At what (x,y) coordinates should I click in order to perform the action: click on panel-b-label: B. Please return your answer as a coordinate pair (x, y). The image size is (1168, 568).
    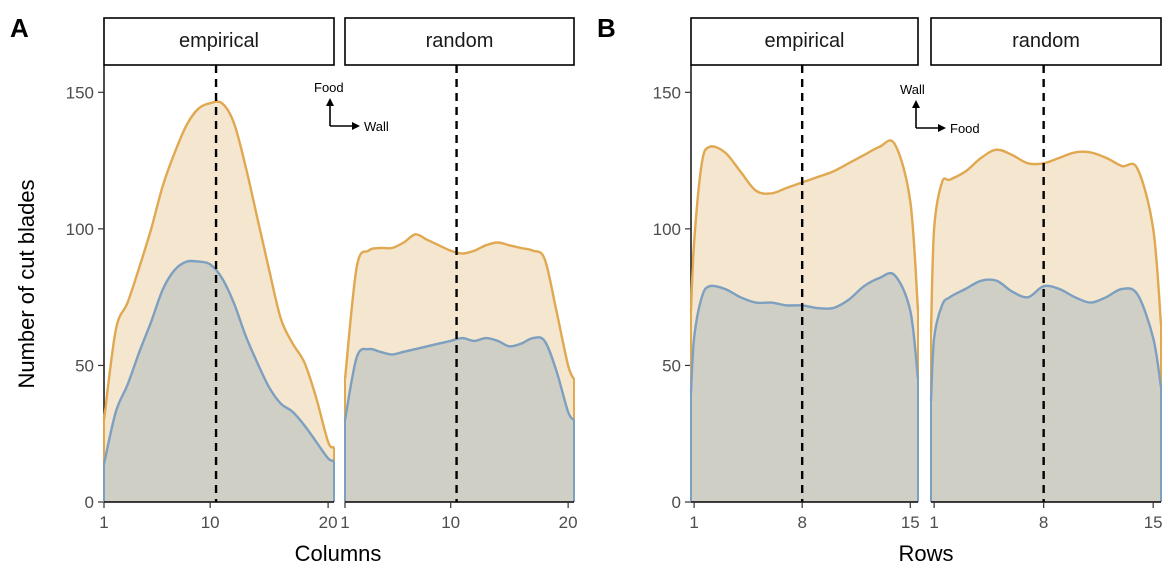
    Looking at the image, I should click on (606, 28).